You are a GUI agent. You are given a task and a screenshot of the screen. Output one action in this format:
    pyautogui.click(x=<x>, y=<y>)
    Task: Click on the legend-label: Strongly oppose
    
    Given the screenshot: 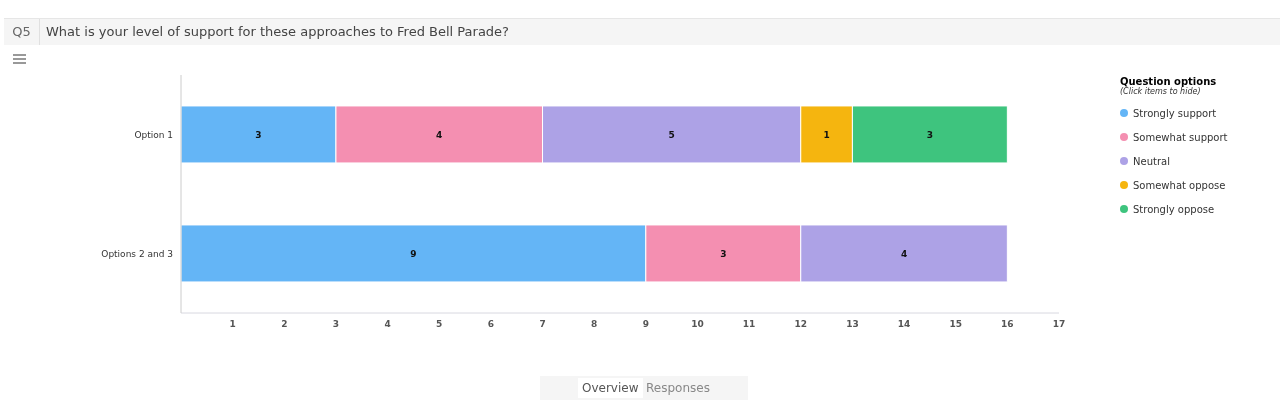 What is the action you would take?
    pyautogui.click(x=1174, y=209)
    